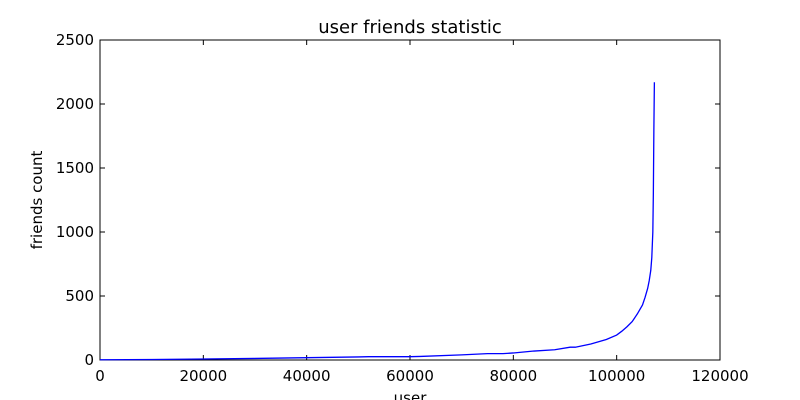 The width and height of the screenshot is (800, 400). I want to click on x-tick-label: 0, so click(100, 376).